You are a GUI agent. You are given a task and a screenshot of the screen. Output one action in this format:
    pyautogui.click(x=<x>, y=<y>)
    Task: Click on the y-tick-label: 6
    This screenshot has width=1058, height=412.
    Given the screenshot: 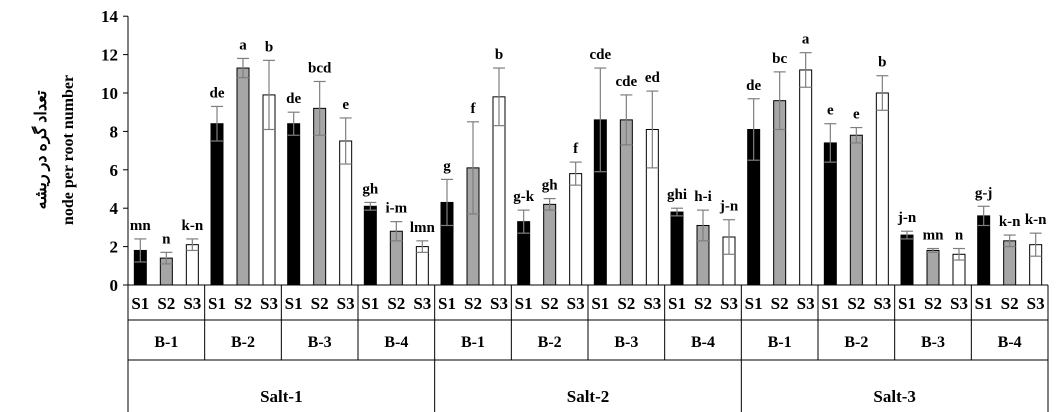 What is the action you would take?
    pyautogui.click(x=114, y=170)
    